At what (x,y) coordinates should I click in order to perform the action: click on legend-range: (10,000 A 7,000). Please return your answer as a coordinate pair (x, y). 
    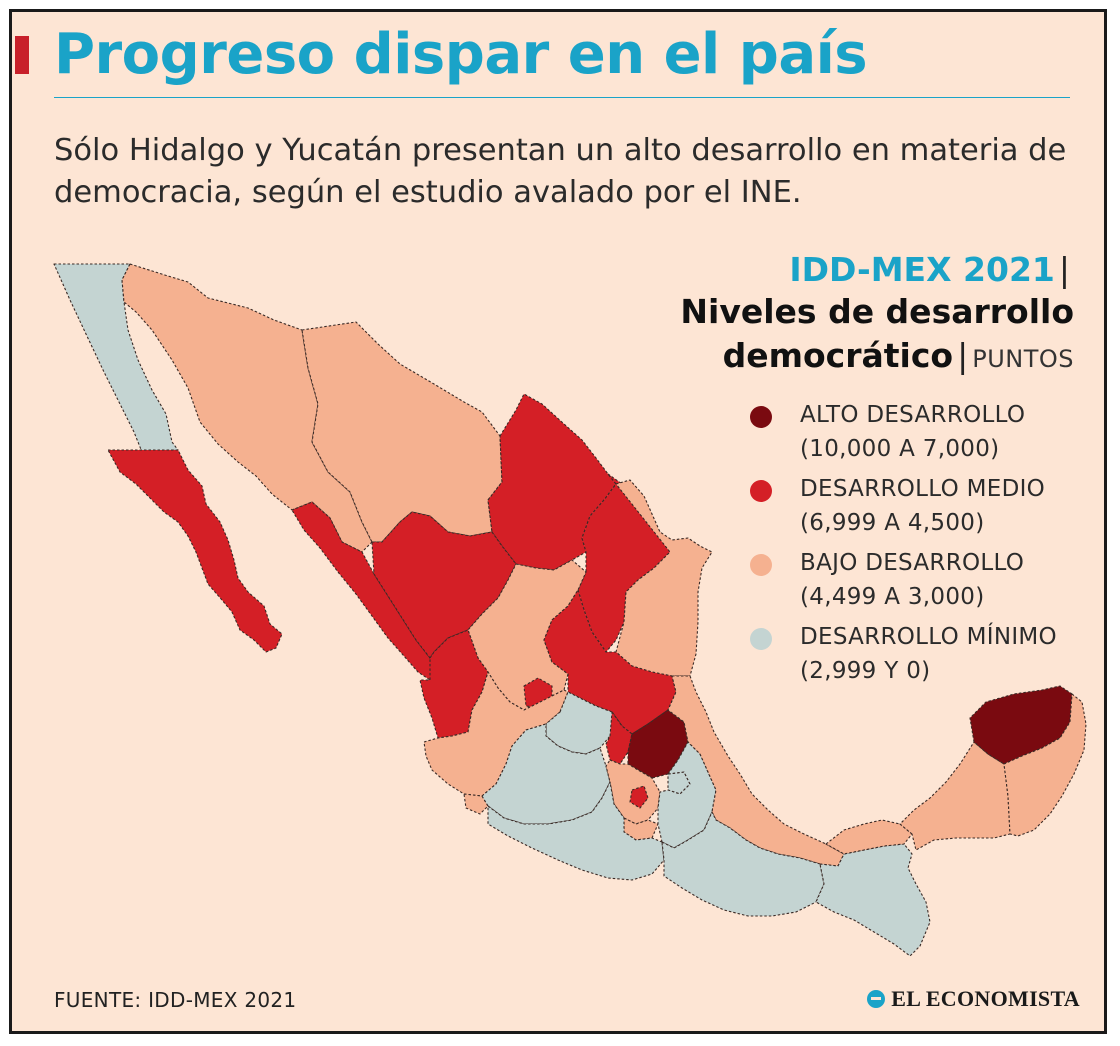
    Looking at the image, I should click on (900, 449).